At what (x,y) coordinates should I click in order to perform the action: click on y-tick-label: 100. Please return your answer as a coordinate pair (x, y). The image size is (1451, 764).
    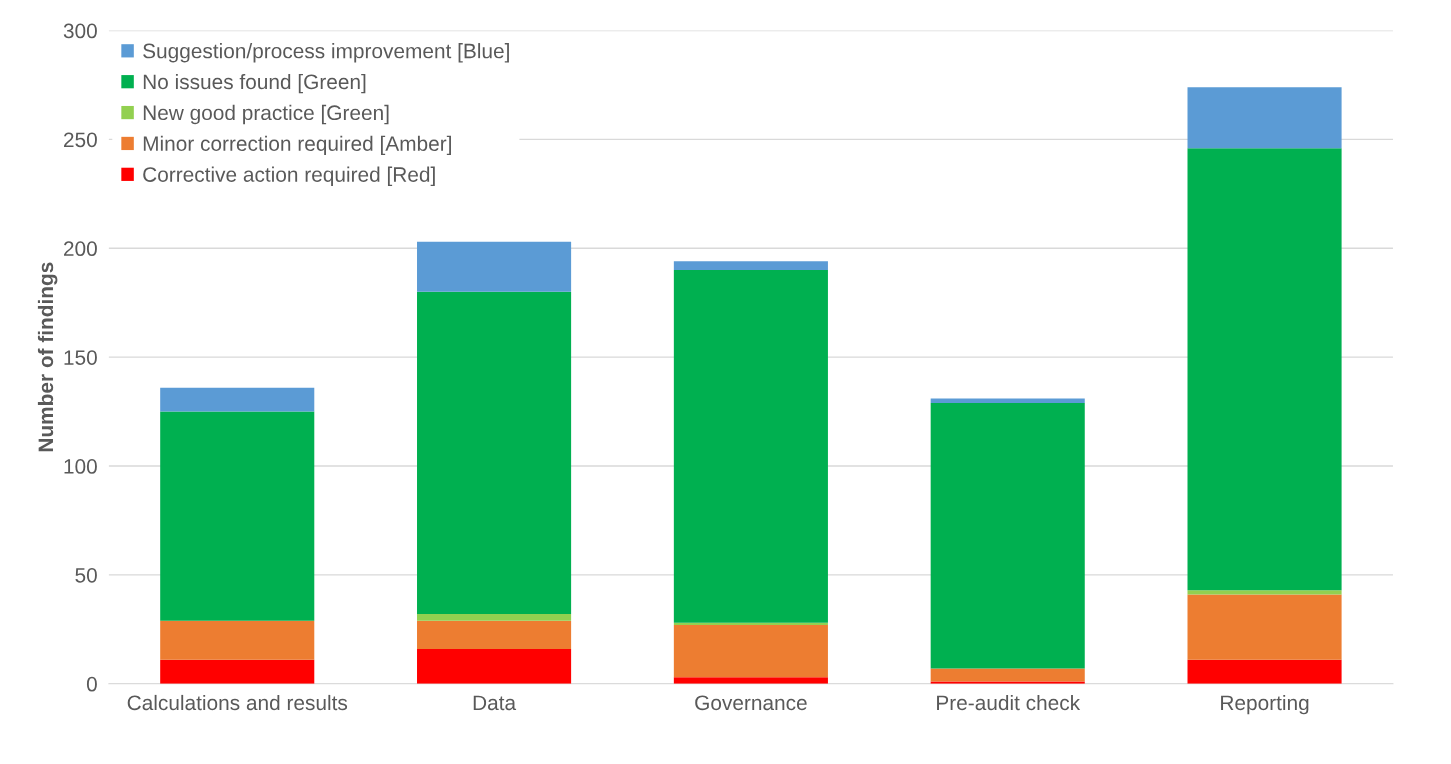
    Looking at the image, I should click on (80, 466).